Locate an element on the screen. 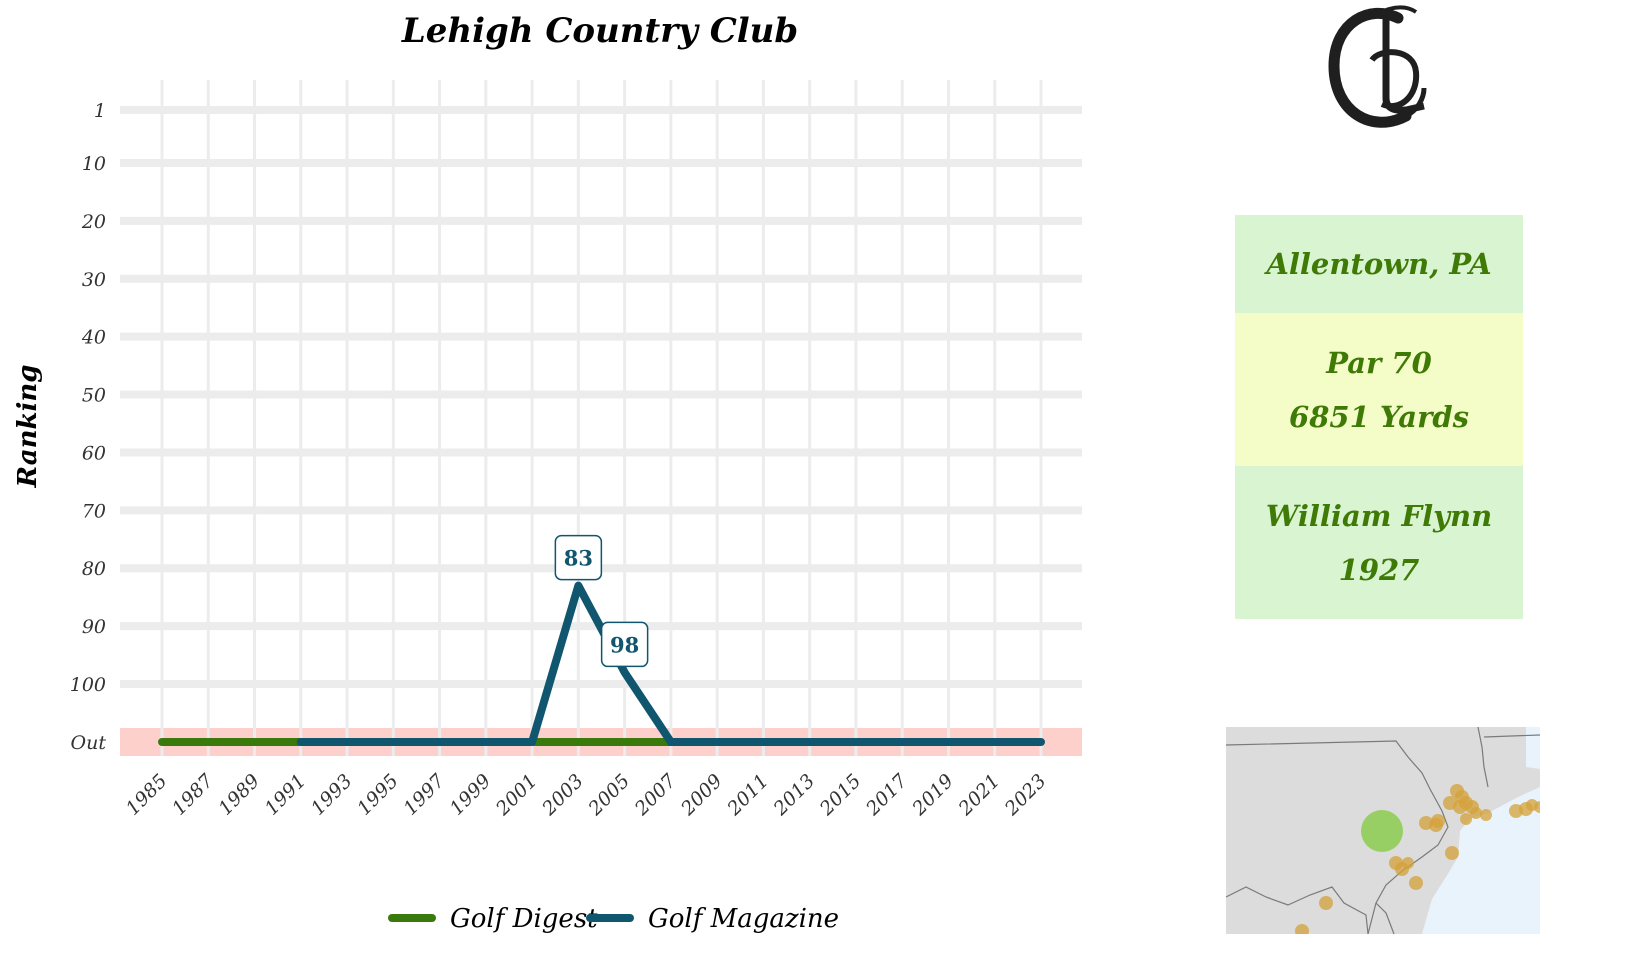  yards-text: 6851 Yards is located at coordinates (1379, 416).